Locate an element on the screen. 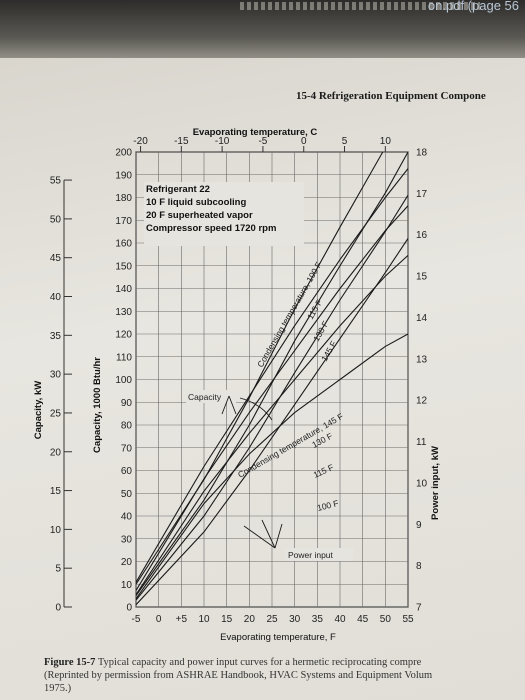 This screenshot has width=525, height=700. top-axis-label: Evaporating temperature, C is located at coordinates (255, 132).